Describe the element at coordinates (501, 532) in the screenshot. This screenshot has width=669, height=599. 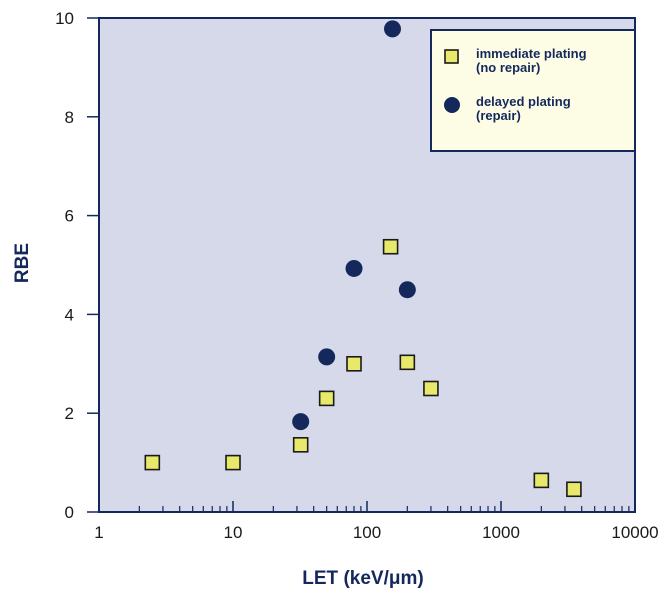
I see `x-tick-label: 1000` at that location.